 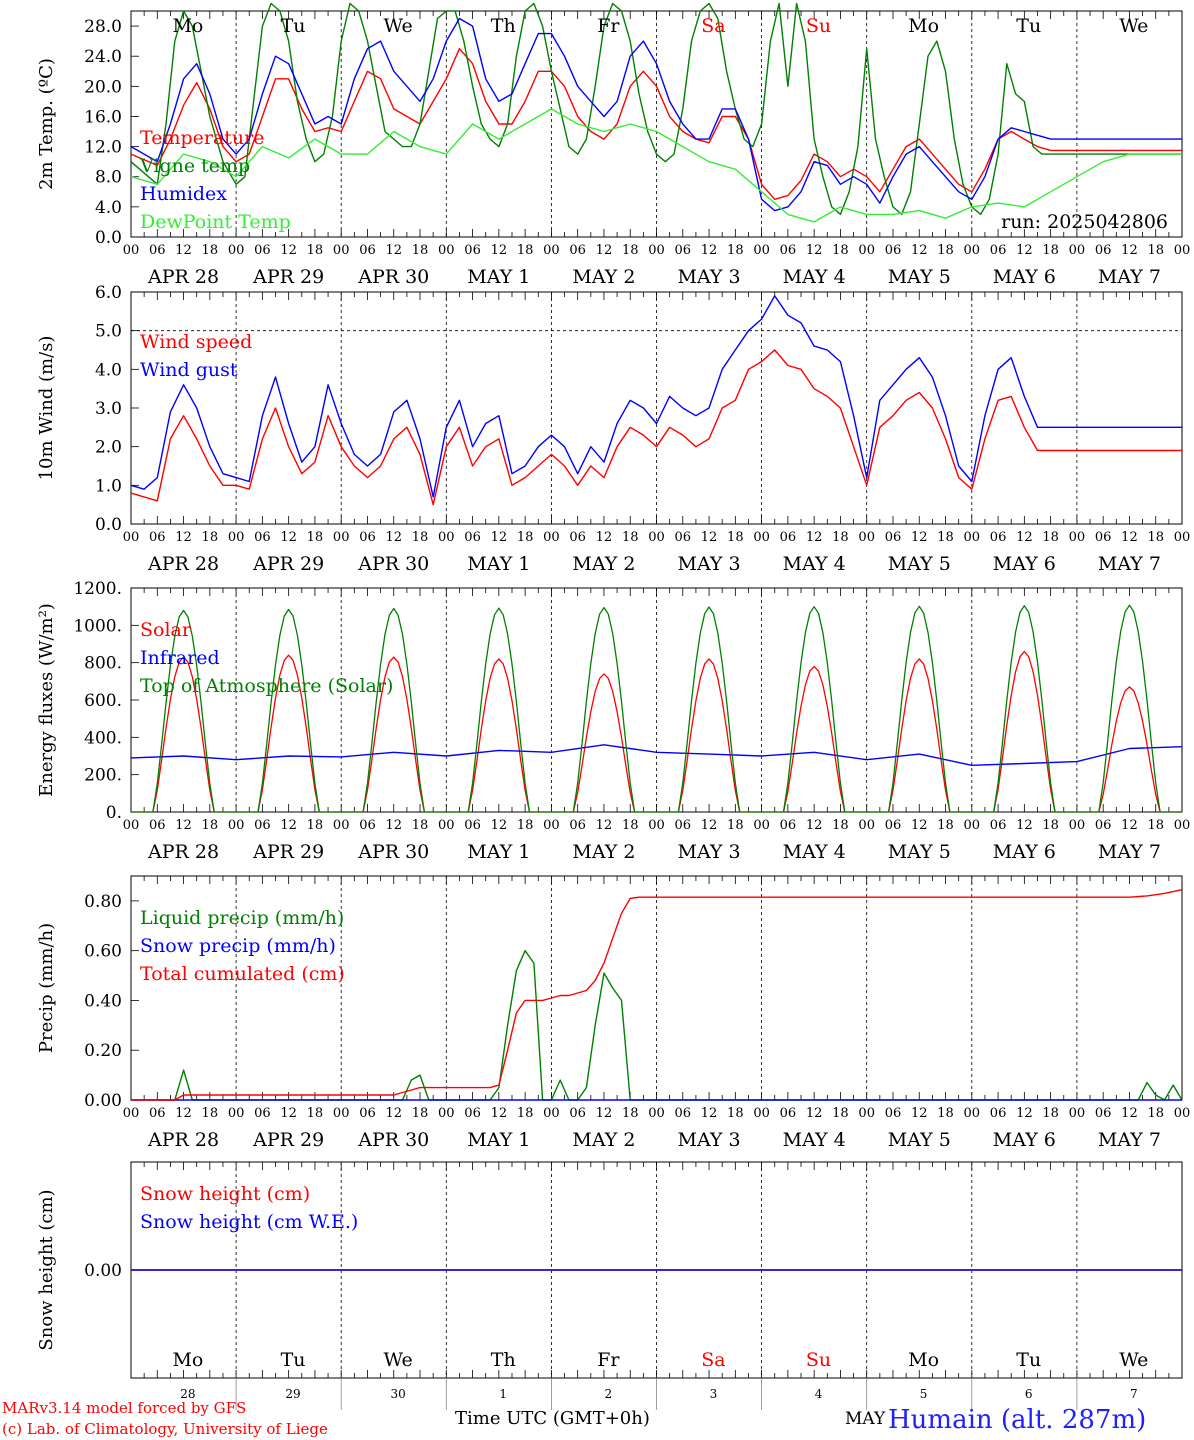 What do you see at coordinates (108, 525) in the screenshot?
I see `wind-y-tick-label: 0.0` at bounding box center [108, 525].